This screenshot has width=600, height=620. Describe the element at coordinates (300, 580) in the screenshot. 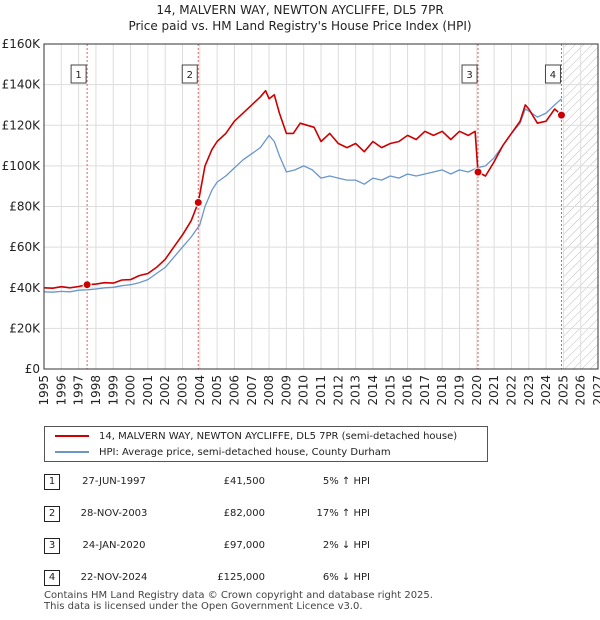

I see `sale-row: 4 22-NOV-2024 £125,000 6% ↓ HPI` at that location.